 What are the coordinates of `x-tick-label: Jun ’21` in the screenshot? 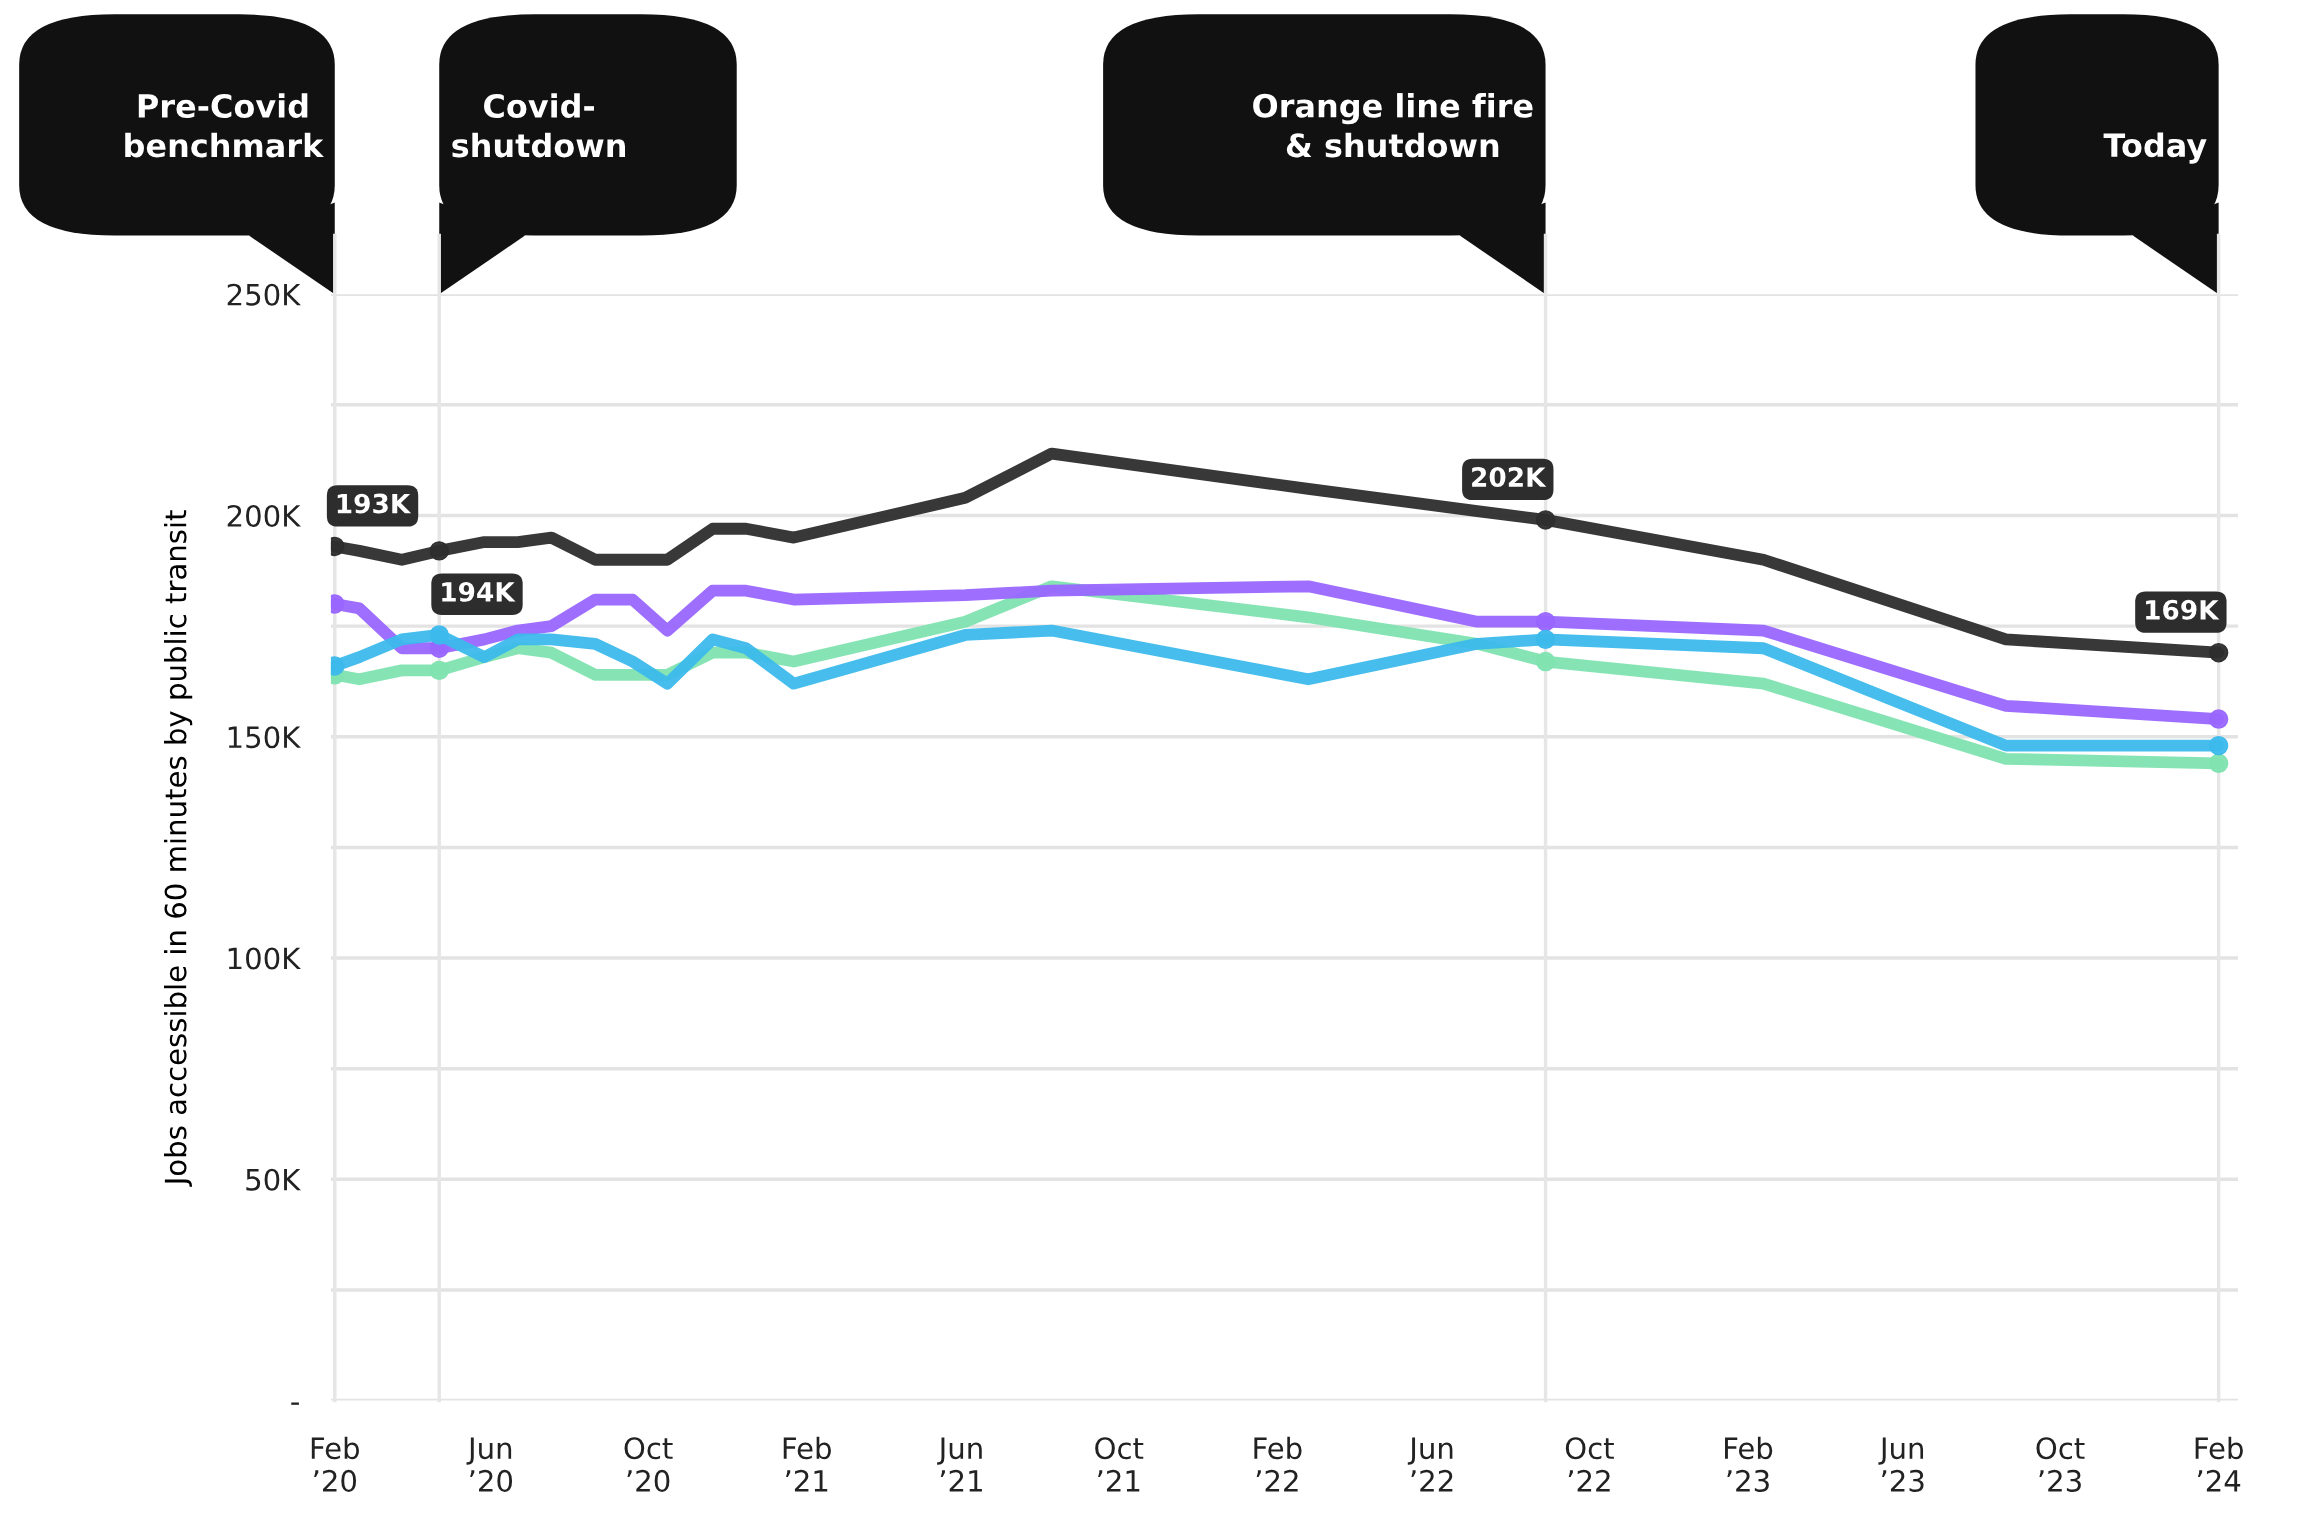 It's located at (959, 1464).